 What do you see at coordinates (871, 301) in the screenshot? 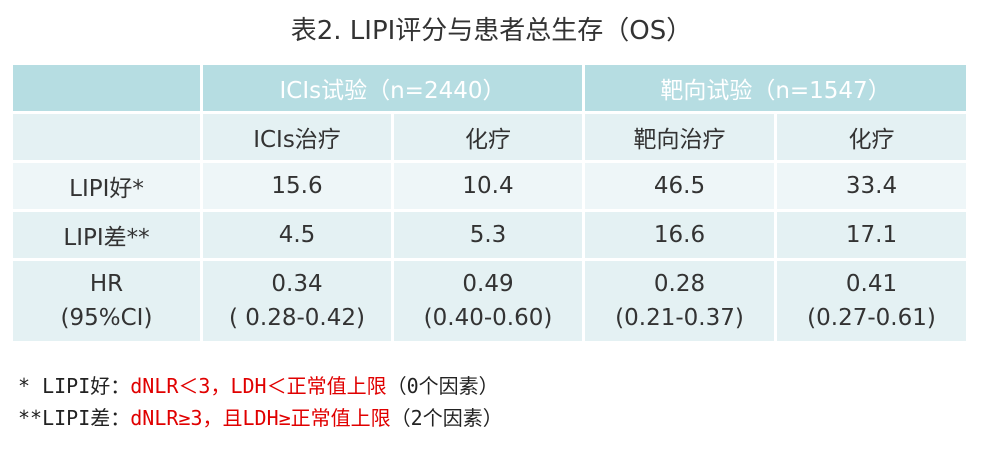
I see `table-cell: 0.41 (0.27-0.61)` at bounding box center [871, 301].